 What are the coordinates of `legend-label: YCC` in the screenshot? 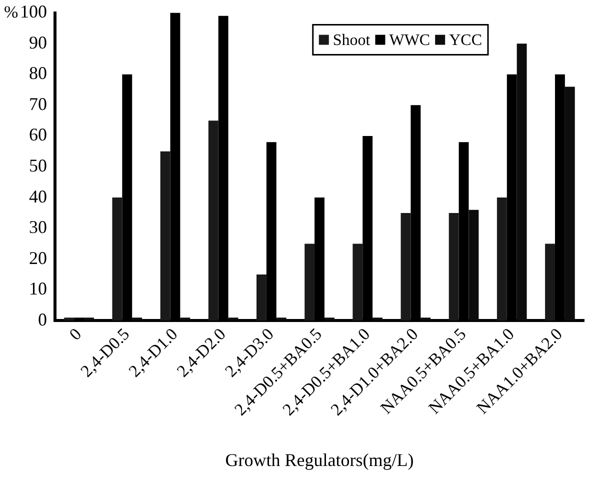 It's located at (465, 41).